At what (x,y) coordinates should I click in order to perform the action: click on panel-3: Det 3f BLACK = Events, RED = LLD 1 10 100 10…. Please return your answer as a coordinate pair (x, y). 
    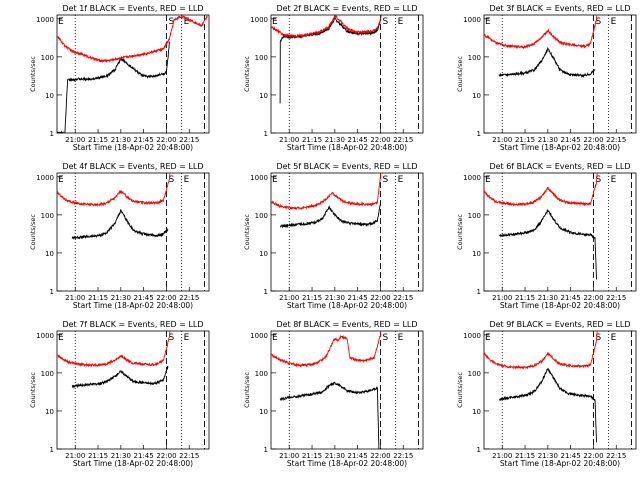
    Looking at the image, I should click on (546, 78).